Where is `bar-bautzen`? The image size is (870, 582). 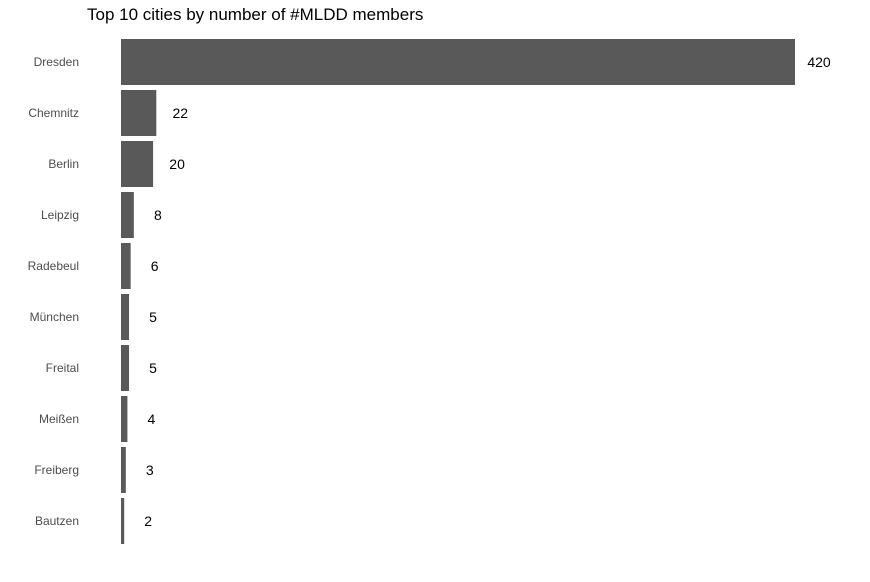
bar-bautzen is located at coordinates (123, 521).